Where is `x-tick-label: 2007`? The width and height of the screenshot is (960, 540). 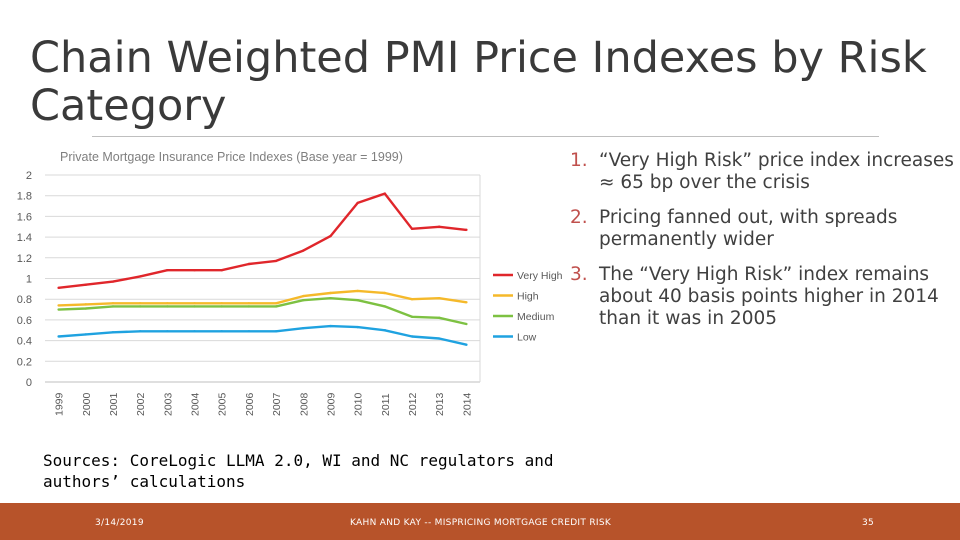
x-tick-label: 2007 is located at coordinates (277, 404).